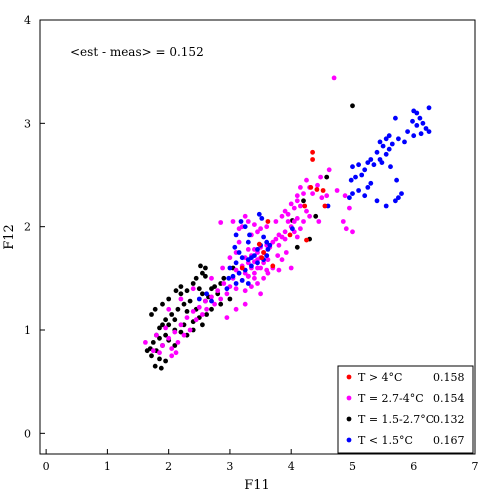 The image size is (488, 493). I want to click on x-axis-title: F11, so click(257, 485).